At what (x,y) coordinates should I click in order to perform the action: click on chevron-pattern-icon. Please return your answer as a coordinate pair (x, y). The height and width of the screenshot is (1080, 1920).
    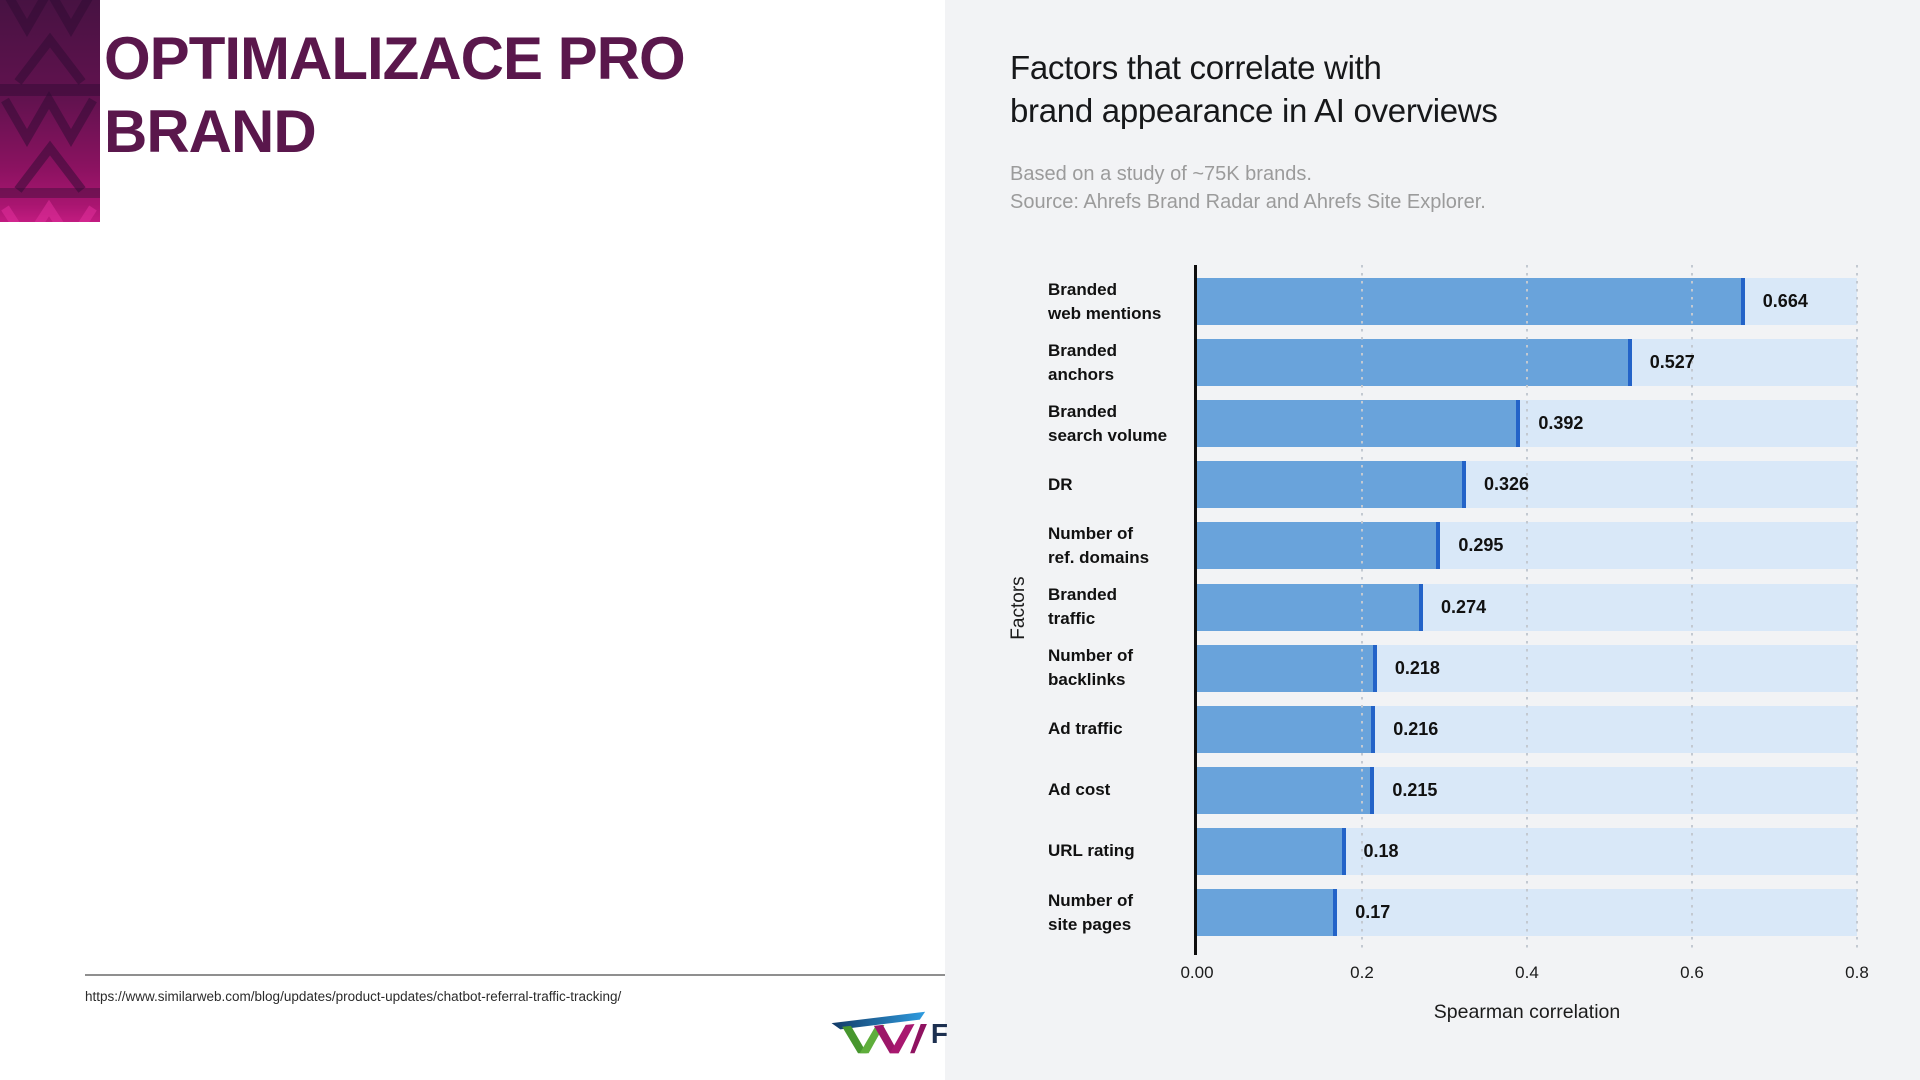
    Looking at the image, I should click on (50, 125).